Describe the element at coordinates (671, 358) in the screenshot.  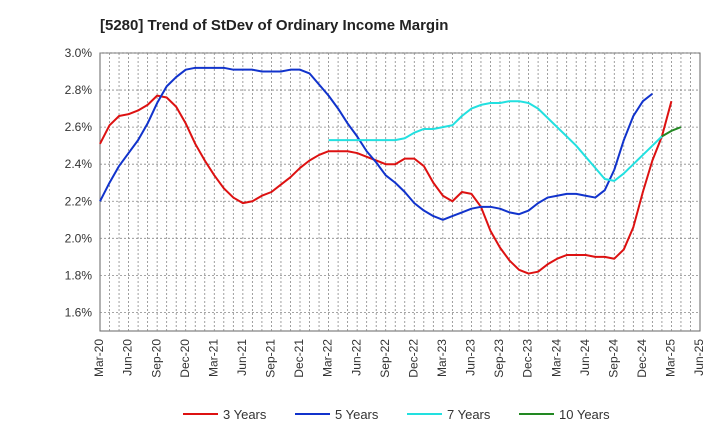
I see `x-tick-label: Mar-25` at that location.